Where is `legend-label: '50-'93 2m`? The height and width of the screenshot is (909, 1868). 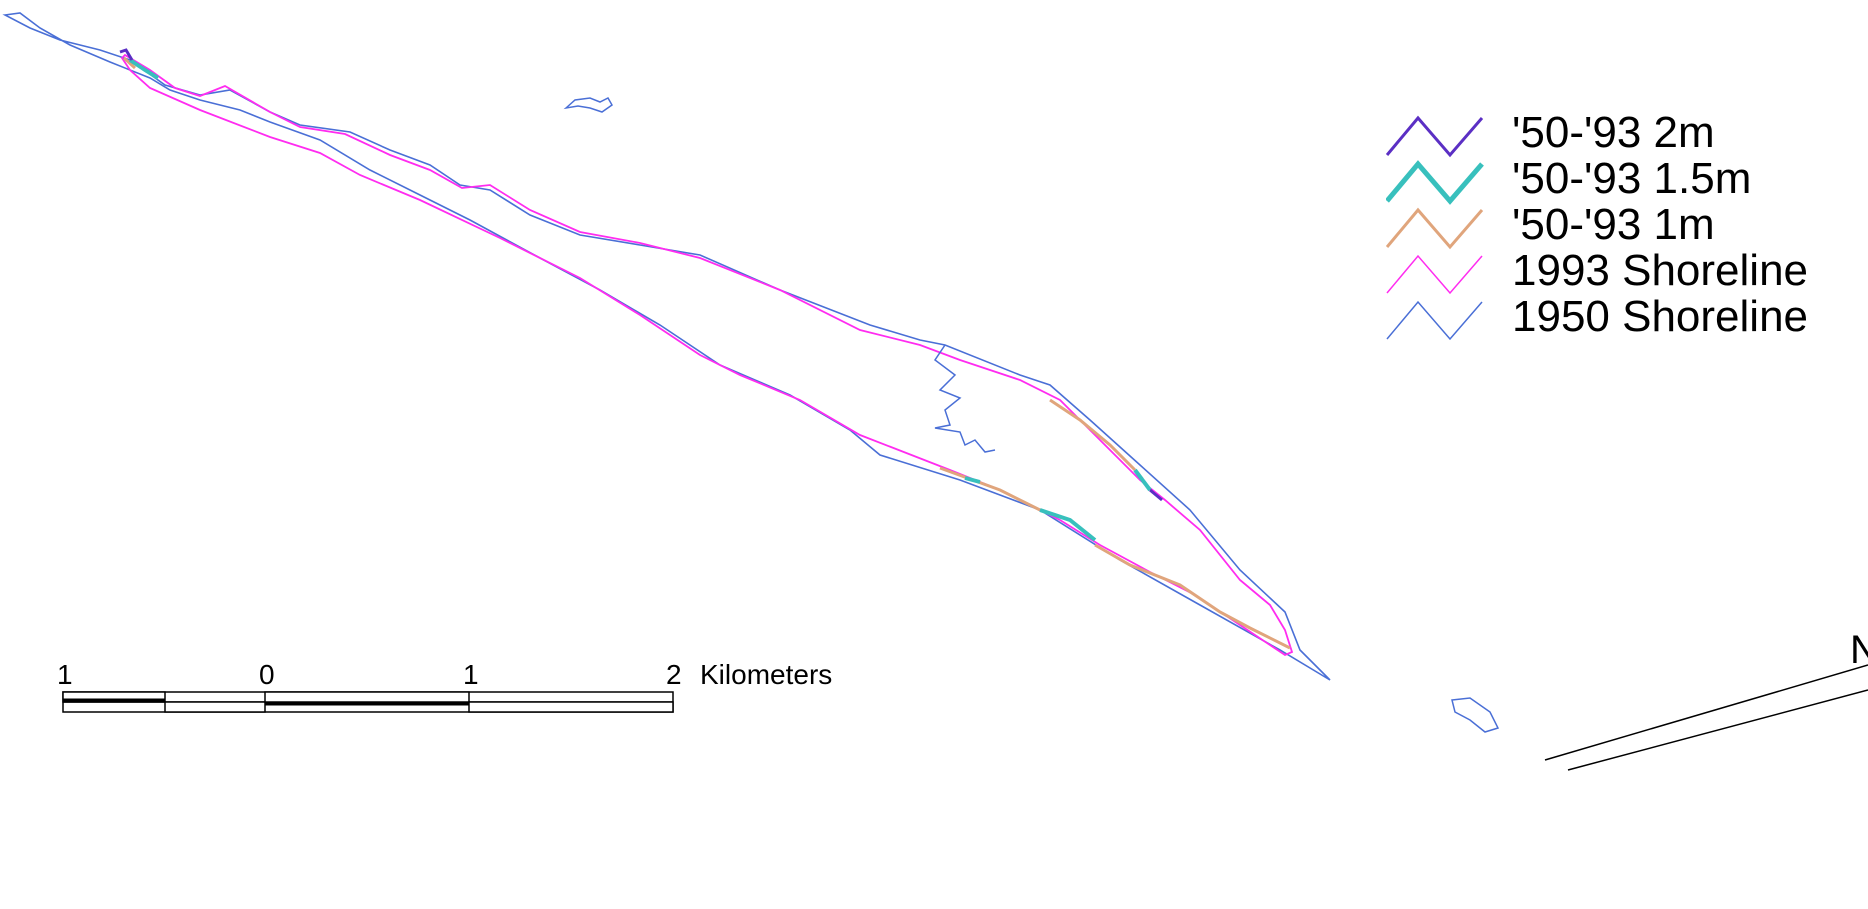
legend-label: '50-'93 2m is located at coordinates (1613, 132).